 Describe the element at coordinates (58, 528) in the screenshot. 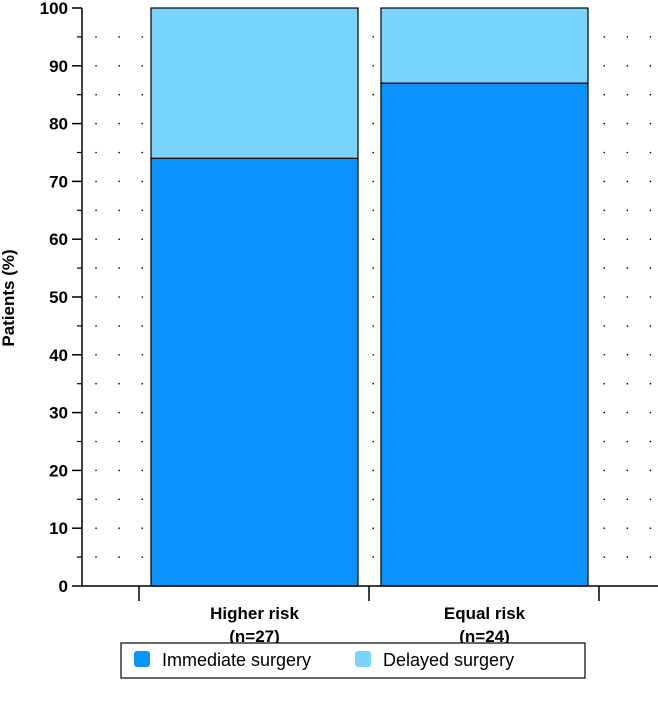

I see `y-tick-label: 10` at that location.